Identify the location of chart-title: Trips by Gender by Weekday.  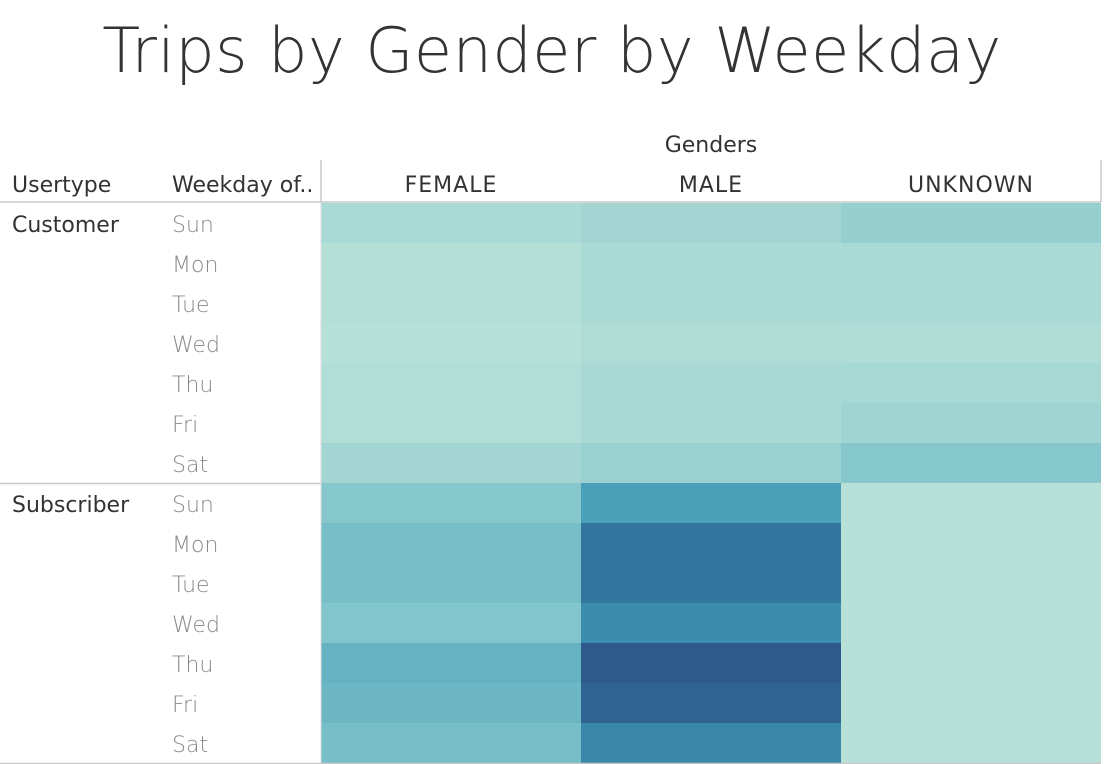
(552, 50).